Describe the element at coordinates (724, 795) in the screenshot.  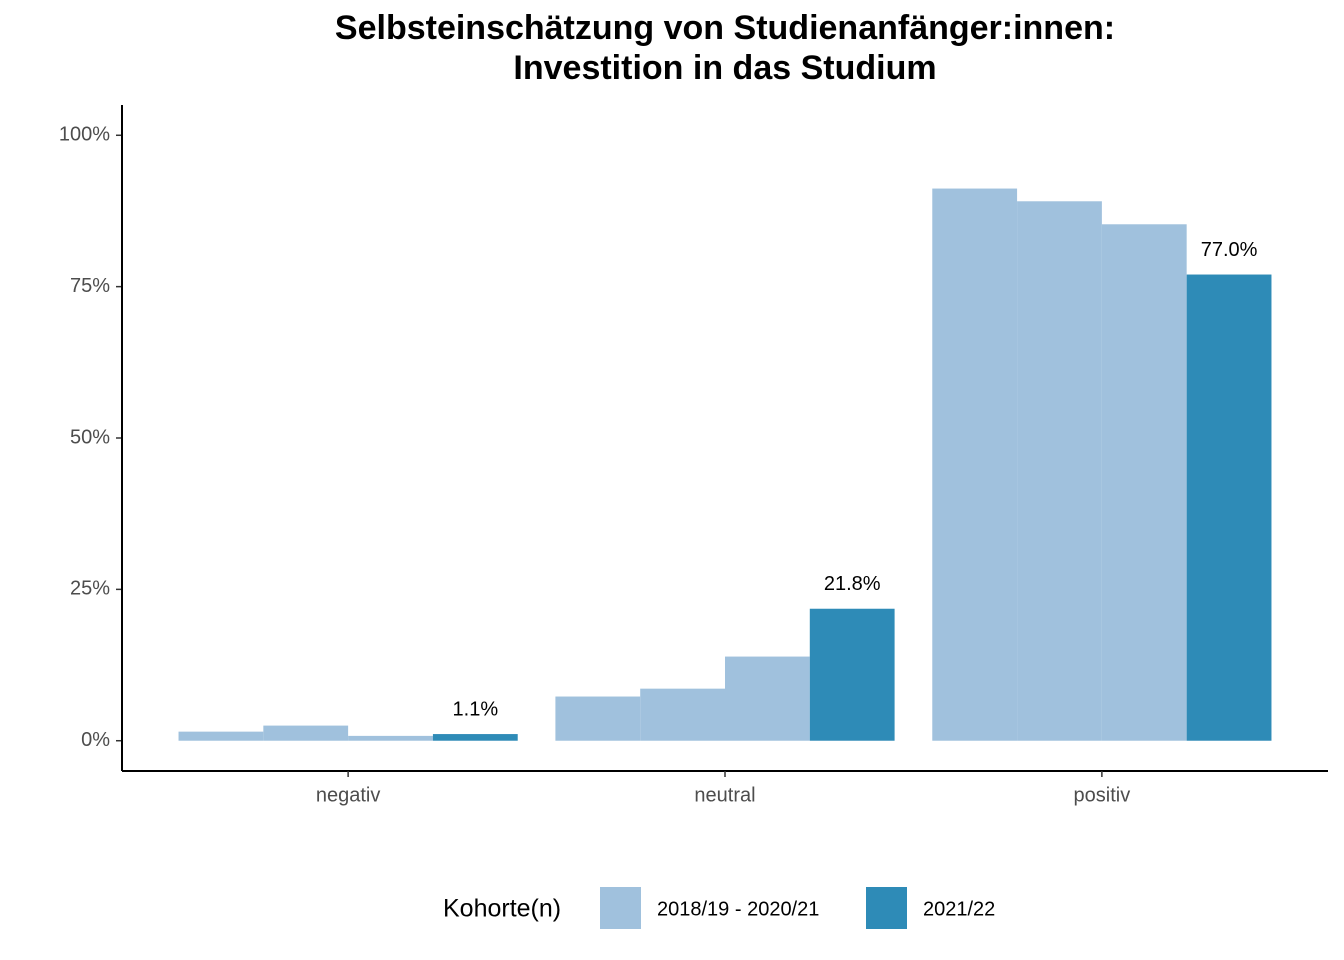
I see `x-tick-label: neutral` at that location.